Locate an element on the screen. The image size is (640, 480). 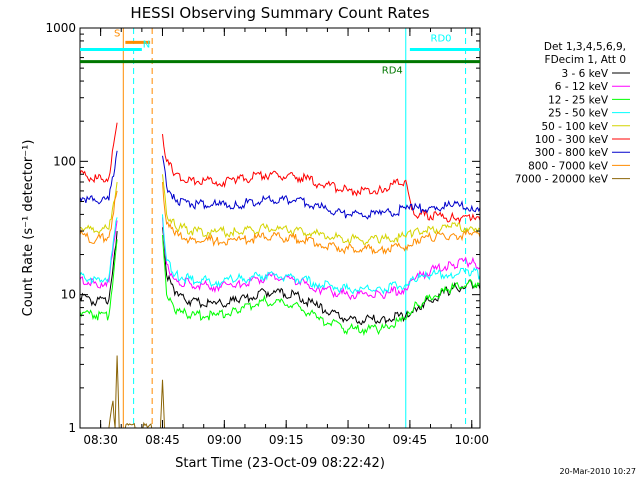
legend-label: 800 - 7000 keV is located at coordinates (568, 166).